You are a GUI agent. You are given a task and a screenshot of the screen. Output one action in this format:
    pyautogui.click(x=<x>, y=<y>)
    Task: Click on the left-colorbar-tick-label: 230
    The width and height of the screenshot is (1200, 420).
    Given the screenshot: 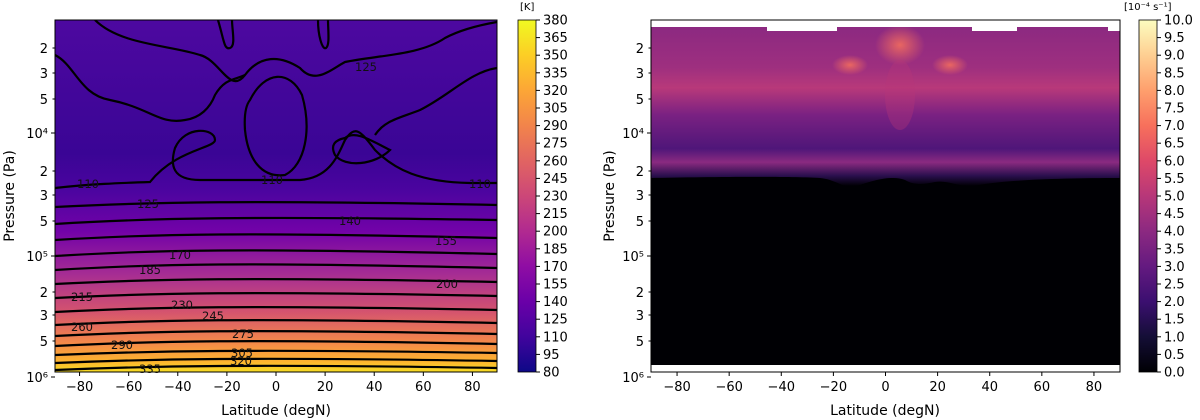 What is the action you would take?
    pyautogui.click(x=555, y=197)
    